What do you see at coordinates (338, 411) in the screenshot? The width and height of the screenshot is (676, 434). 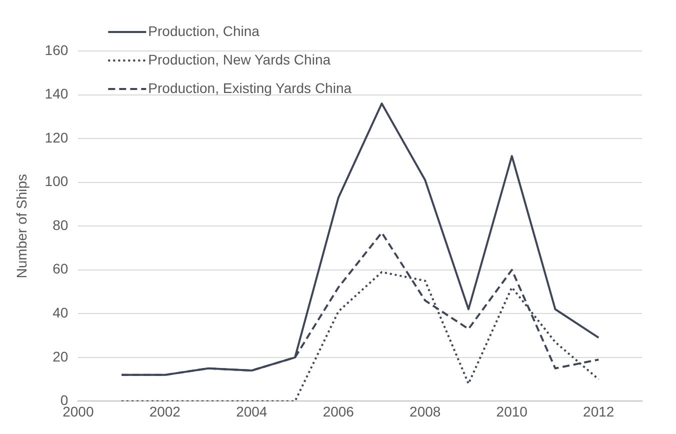 I see `x-tick-label: 2006` at bounding box center [338, 411].